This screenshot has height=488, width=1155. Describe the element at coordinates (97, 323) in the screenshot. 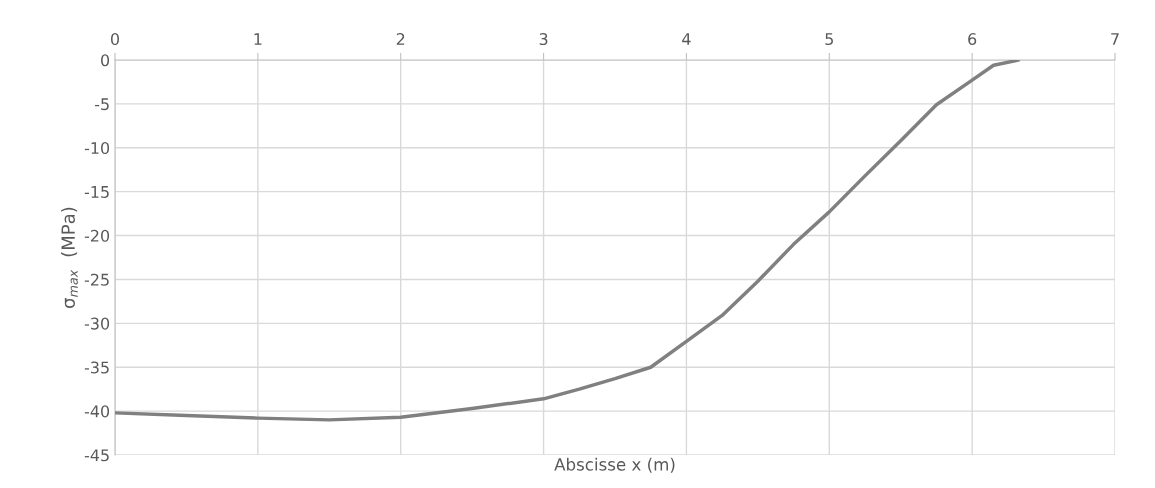

I see `y-tick-label: -30` at that location.